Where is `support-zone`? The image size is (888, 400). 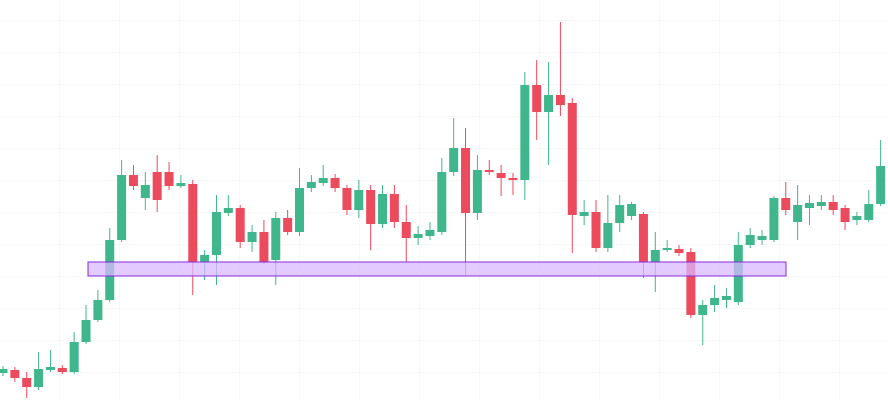 support-zone is located at coordinates (437, 269).